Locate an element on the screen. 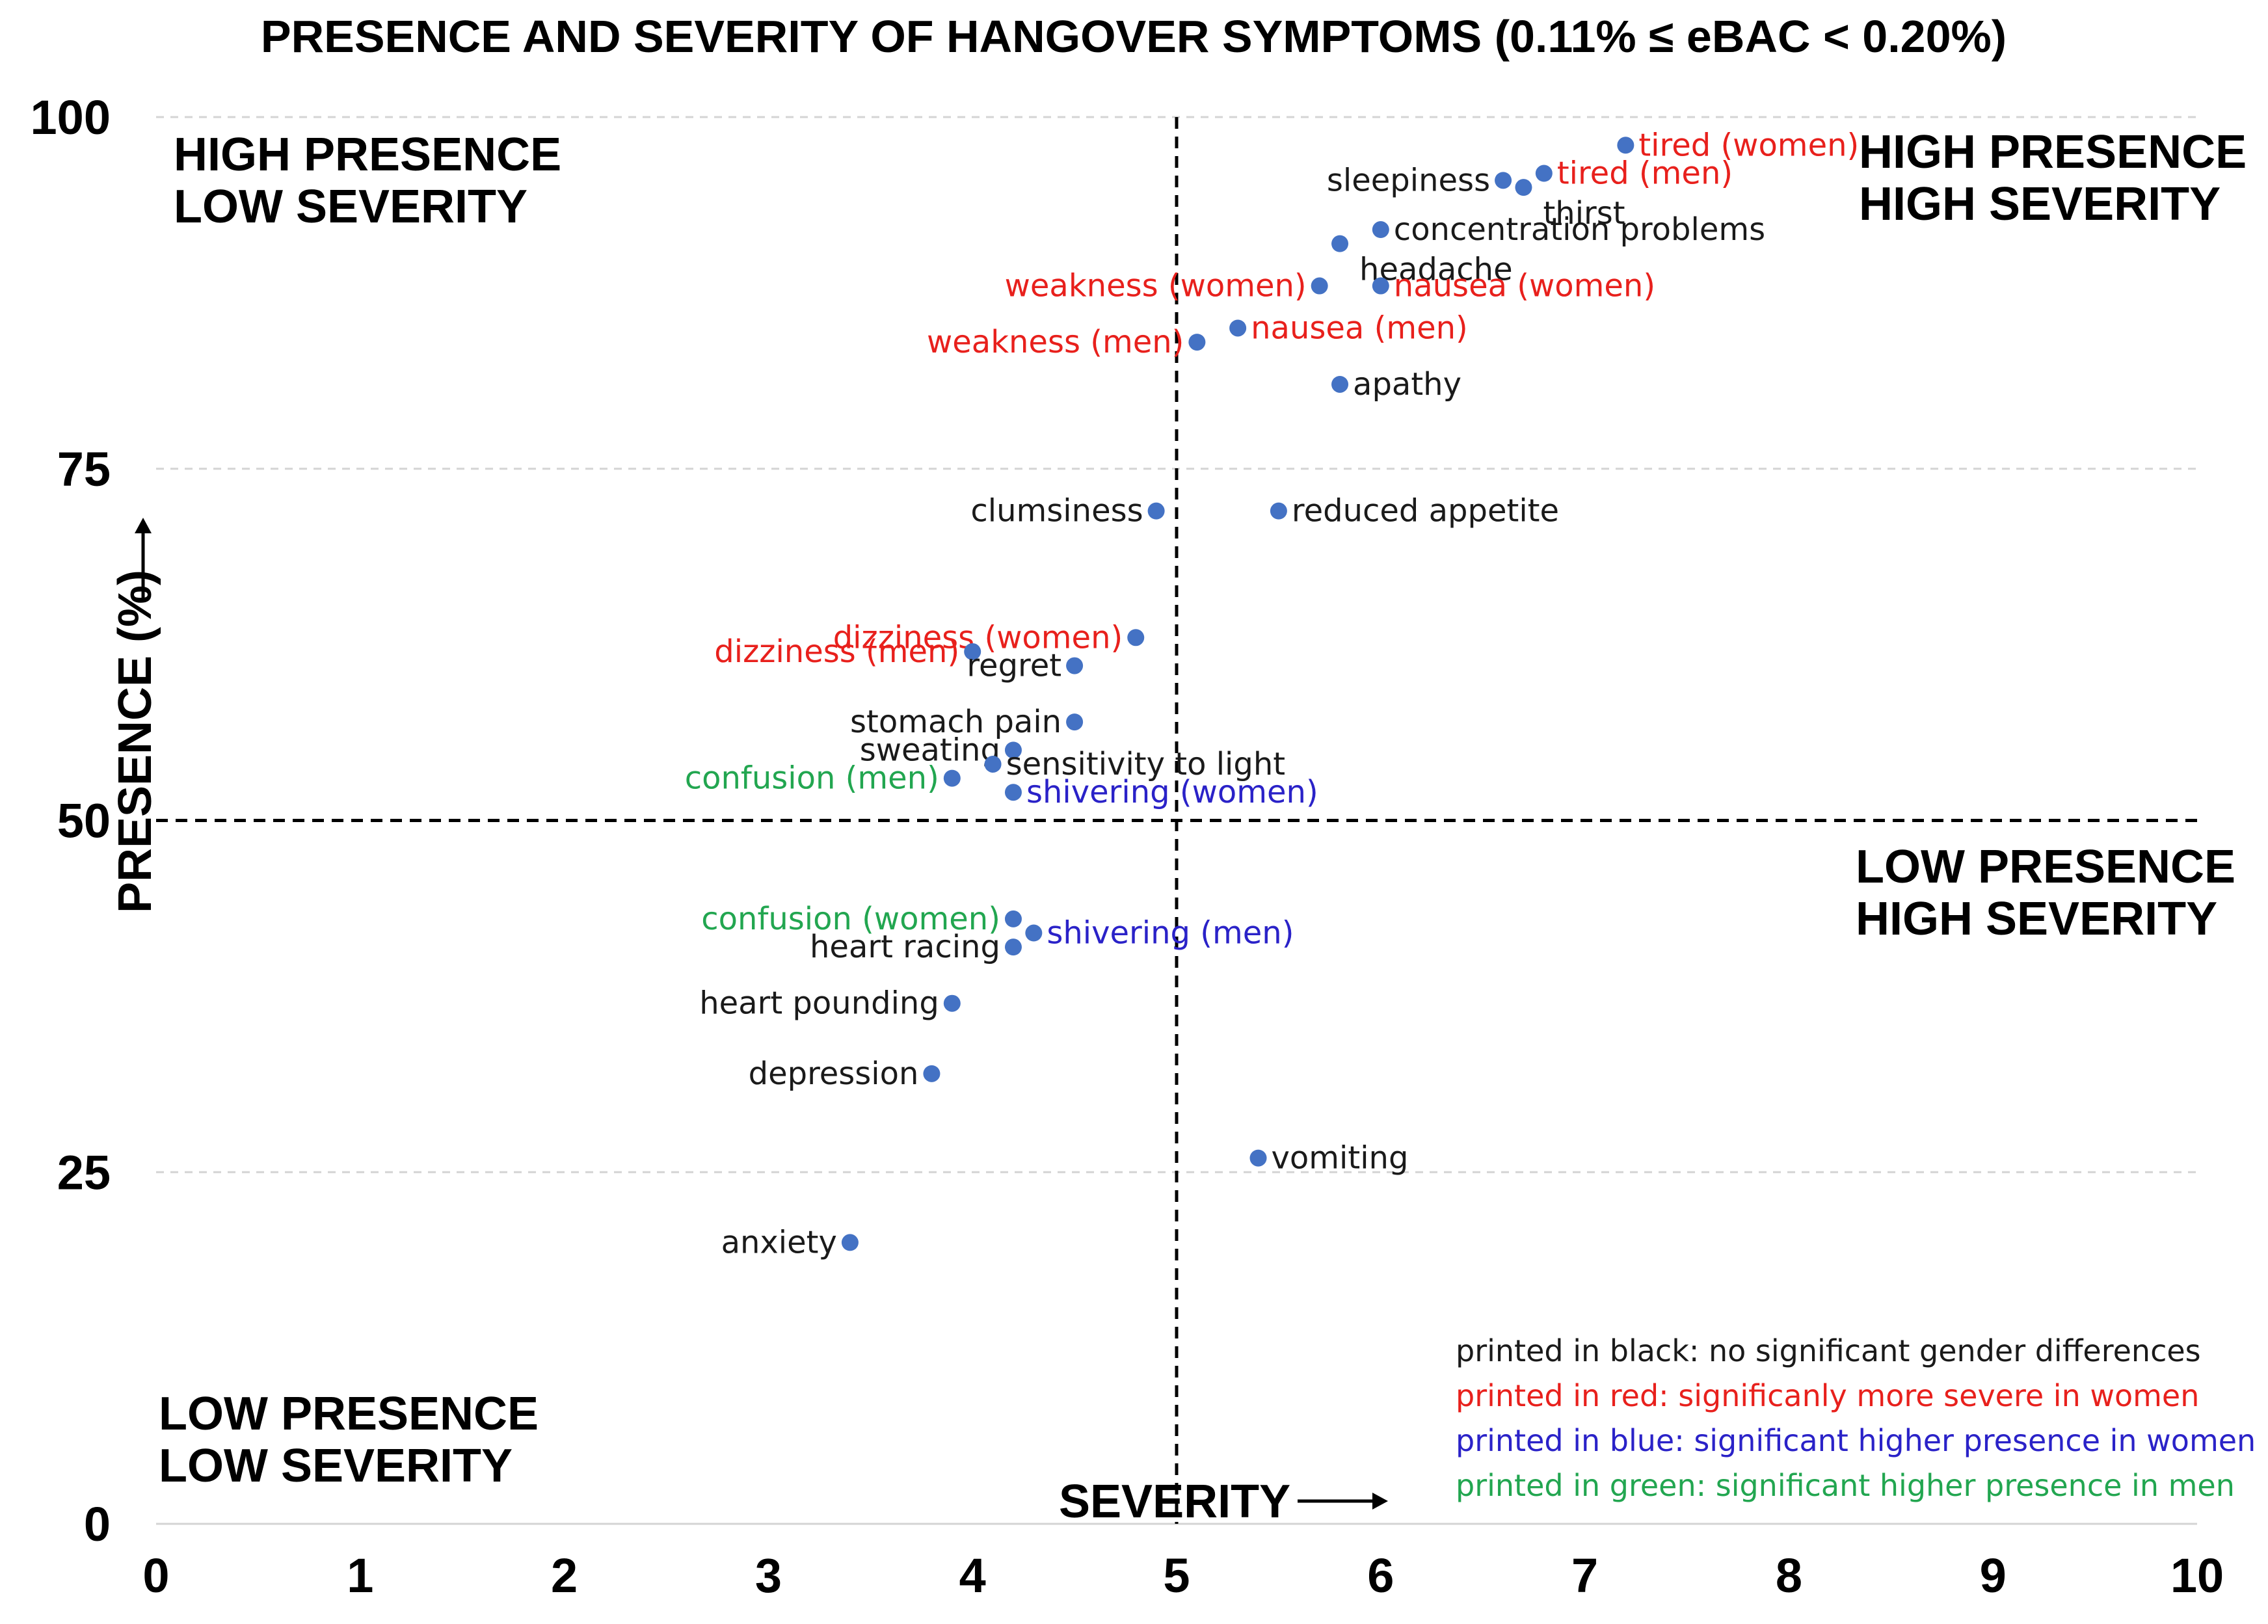 This screenshot has width=2268, height=1624. scatter-point: thirst is located at coordinates (1570, 205).